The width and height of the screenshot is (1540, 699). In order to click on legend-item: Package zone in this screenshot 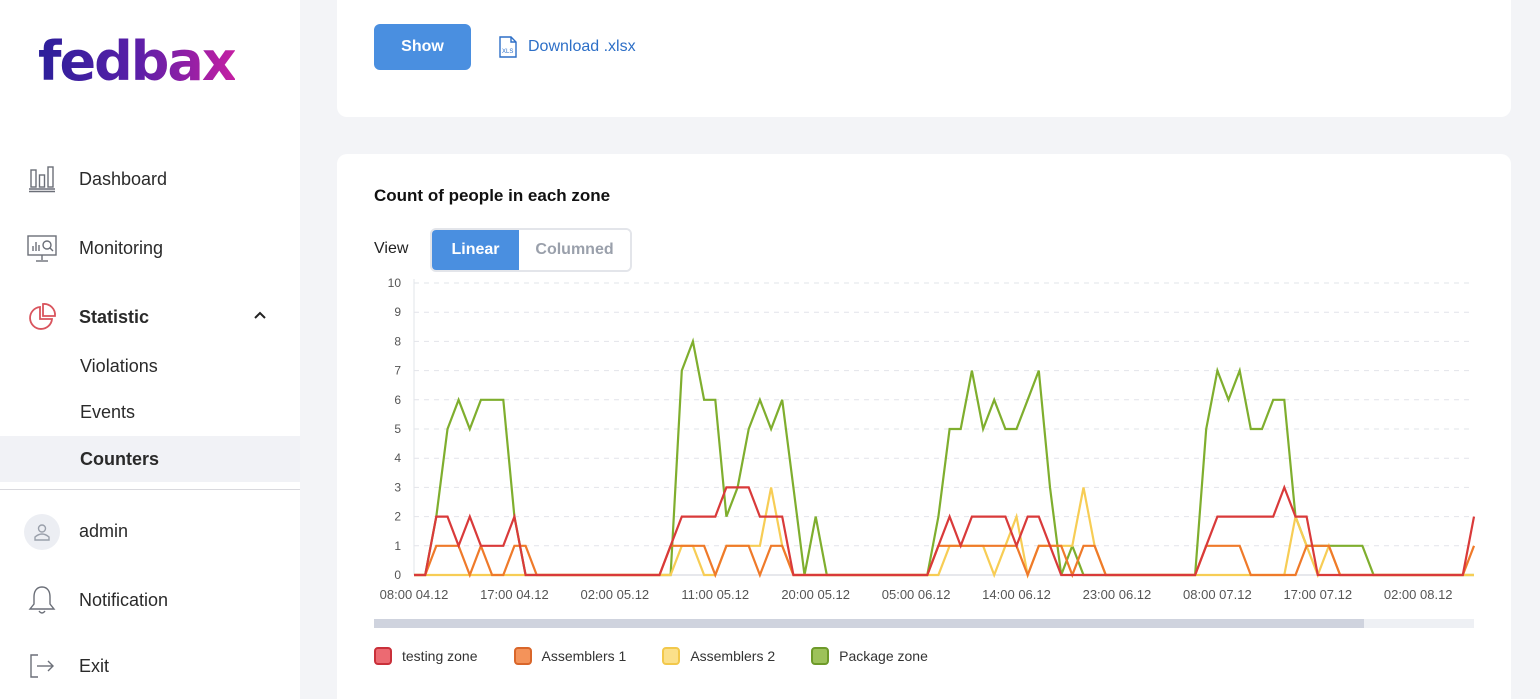, I will do `click(869, 656)`.